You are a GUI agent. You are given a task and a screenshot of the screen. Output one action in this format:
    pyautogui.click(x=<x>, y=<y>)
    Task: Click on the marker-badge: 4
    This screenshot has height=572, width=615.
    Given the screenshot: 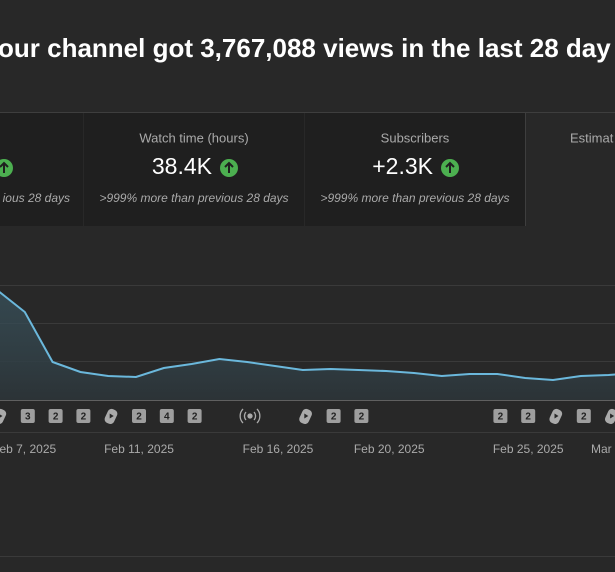 What is the action you would take?
    pyautogui.click(x=166, y=416)
    